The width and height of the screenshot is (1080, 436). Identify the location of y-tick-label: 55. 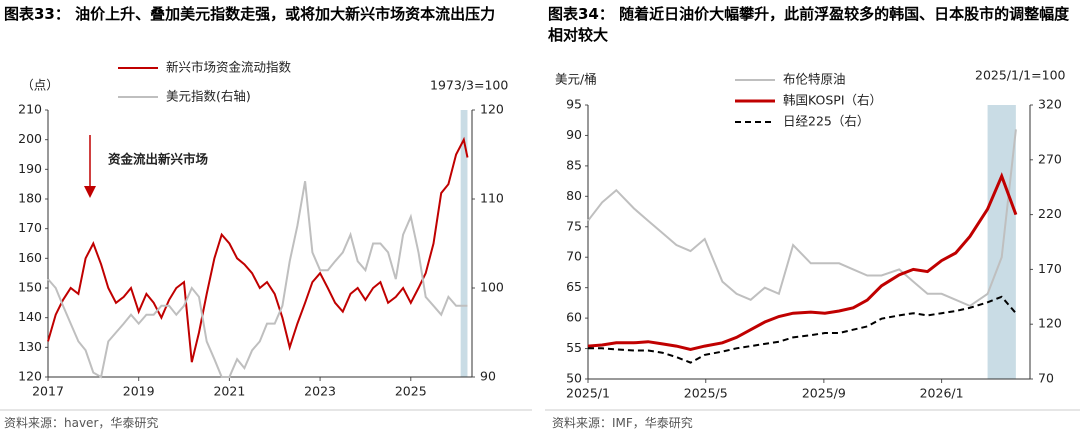
(574, 347).